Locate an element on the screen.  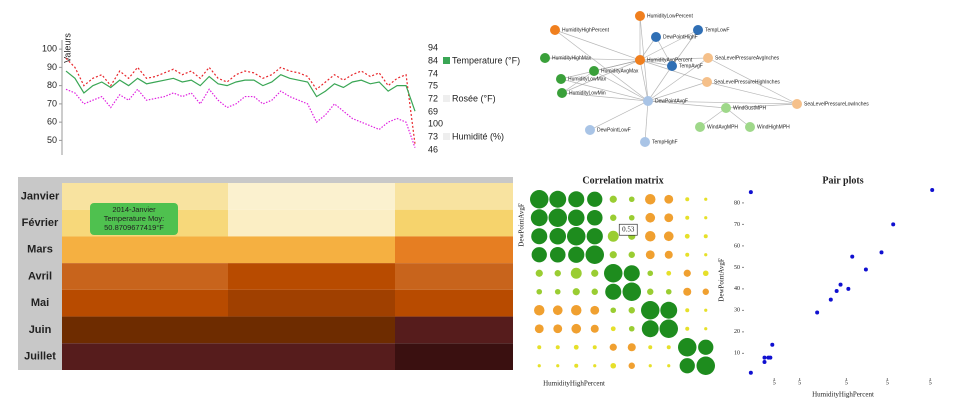
legend-tick: 84 is located at coordinates (433, 60).